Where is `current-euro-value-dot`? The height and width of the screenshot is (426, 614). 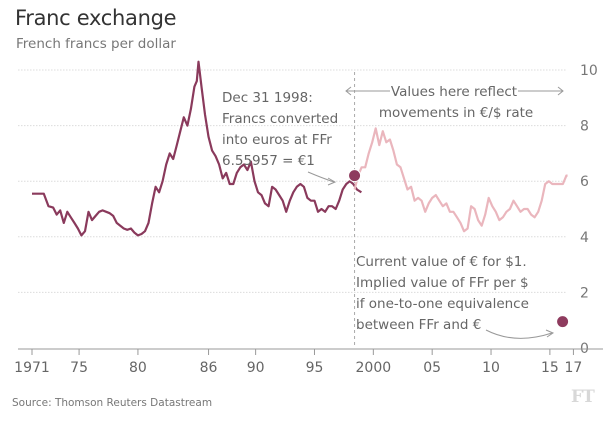
current-euro-value-dot is located at coordinates (563, 322).